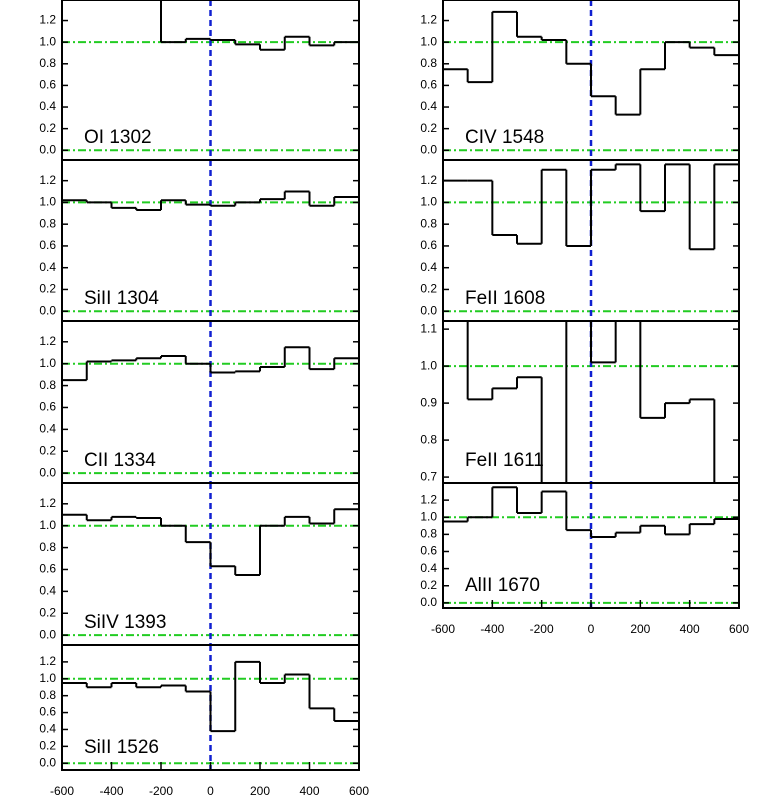  What do you see at coordinates (428, 476) in the screenshot?
I see `y-tick-label: 0.7` at bounding box center [428, 476].